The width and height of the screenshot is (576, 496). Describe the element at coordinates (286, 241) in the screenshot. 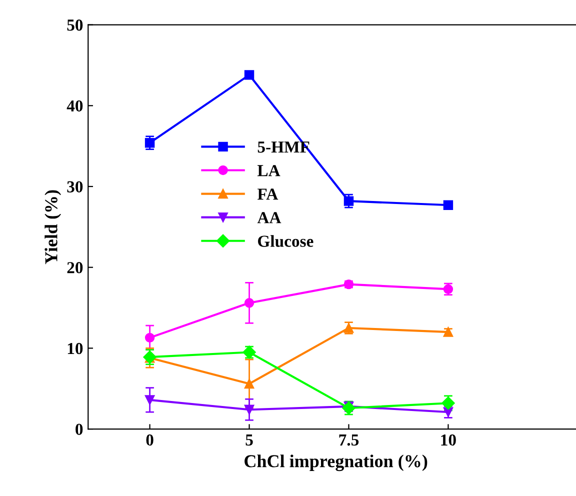

I see `legend-label: Glucose` at that location.